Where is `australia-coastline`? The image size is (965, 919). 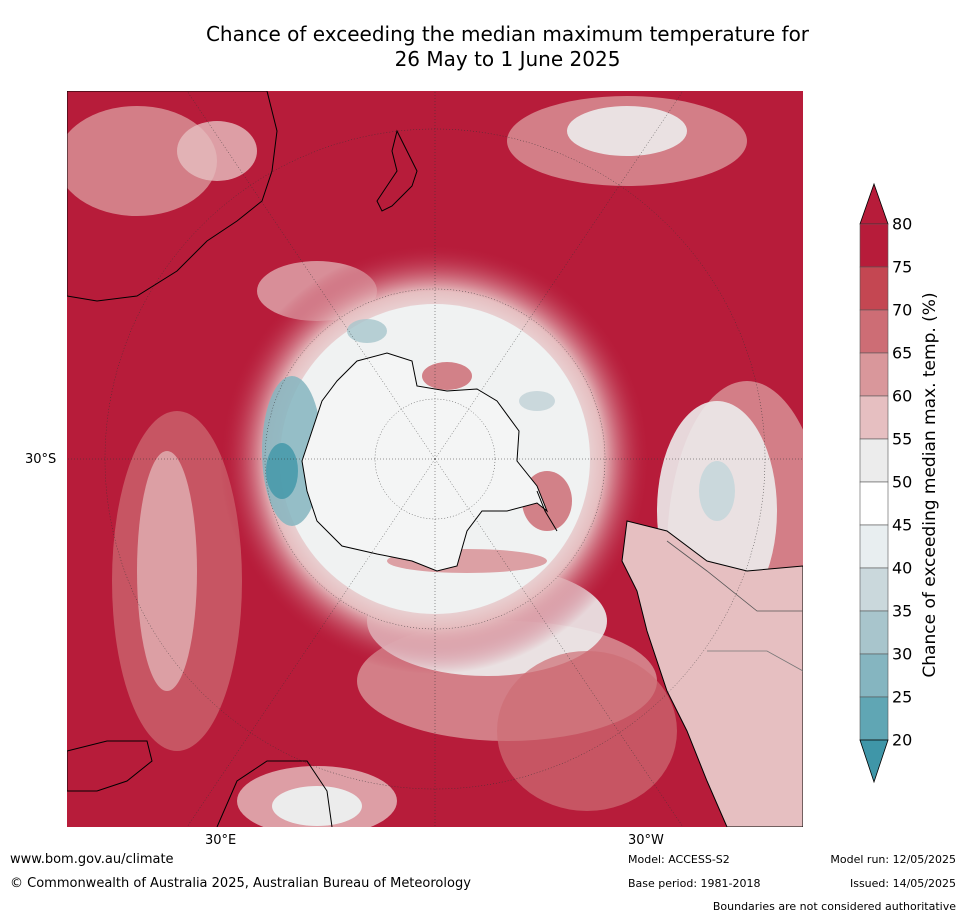
australia-coastline is located at coordinates (172, 196).